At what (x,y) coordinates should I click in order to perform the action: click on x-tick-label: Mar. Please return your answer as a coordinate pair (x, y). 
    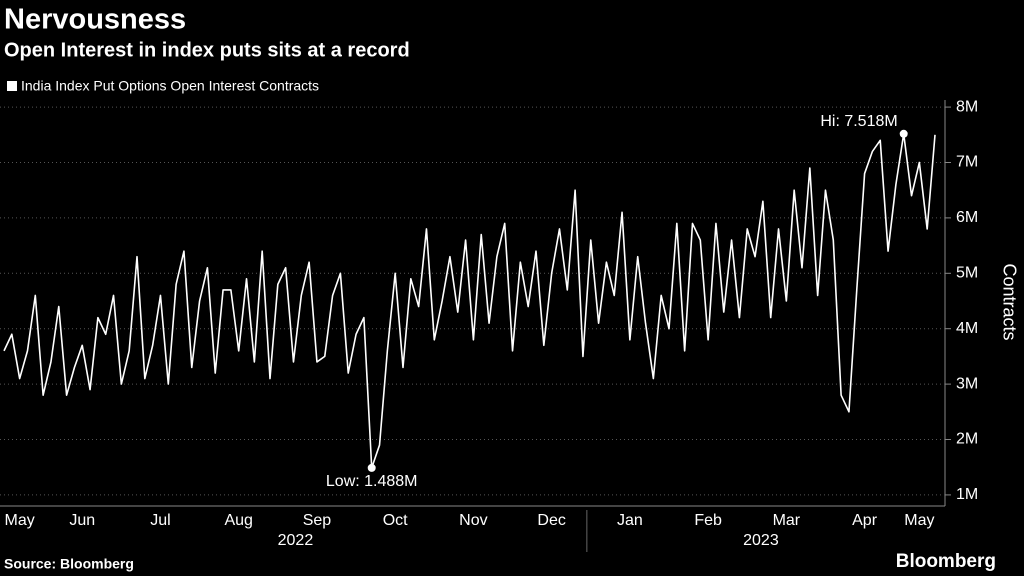
    Looking at the image, I should click on (787, 520).